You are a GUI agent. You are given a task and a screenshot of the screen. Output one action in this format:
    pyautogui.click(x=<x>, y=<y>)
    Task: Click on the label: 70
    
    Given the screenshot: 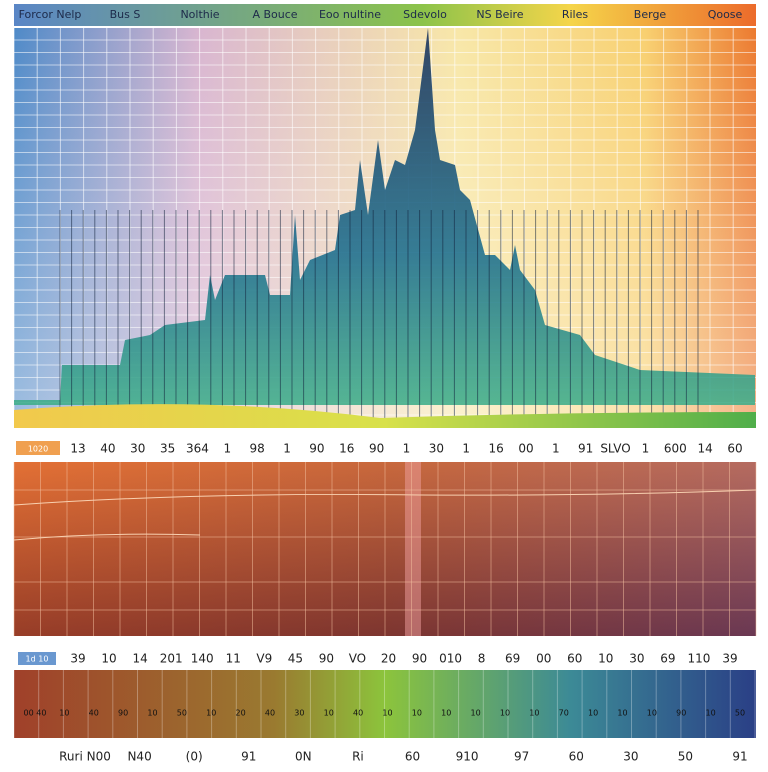 What is the action you would take?
    pyautogui.click(x=564, y=713)
    